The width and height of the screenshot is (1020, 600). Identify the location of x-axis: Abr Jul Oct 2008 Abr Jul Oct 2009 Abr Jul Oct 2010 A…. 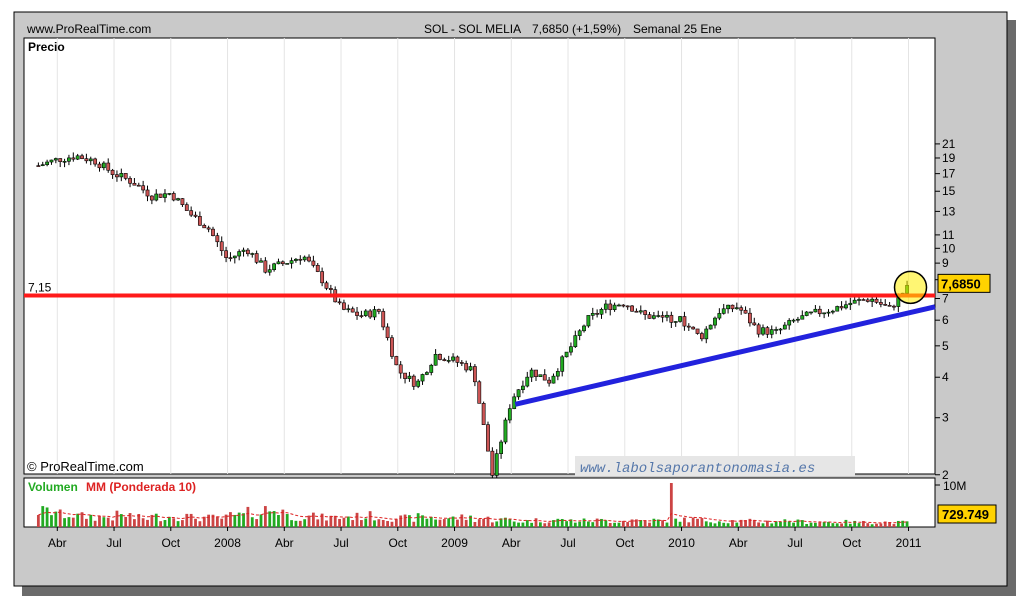
(485, 538).